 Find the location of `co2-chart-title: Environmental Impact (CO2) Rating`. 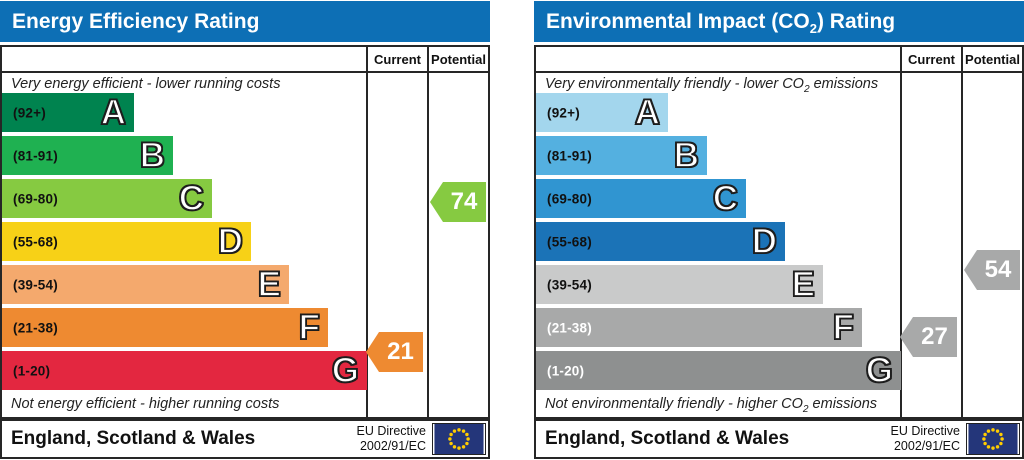

co2-chart-title: Environmental Impact (CO2) Rating is located at coordinates (779, 21).